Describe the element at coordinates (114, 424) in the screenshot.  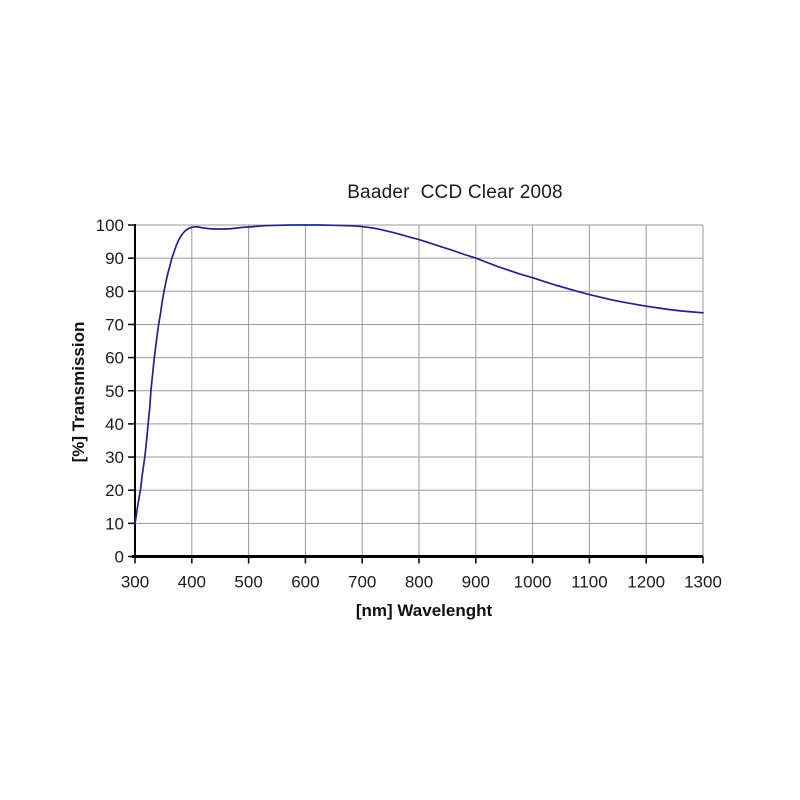
I see `y-tick-label: 40` at that location.